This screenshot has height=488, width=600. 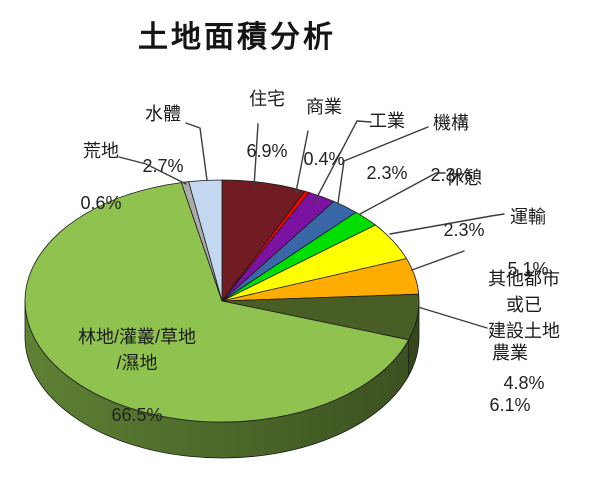 I want to click on label-commercial: 商業 0.4%, so click(x=323, y=133).